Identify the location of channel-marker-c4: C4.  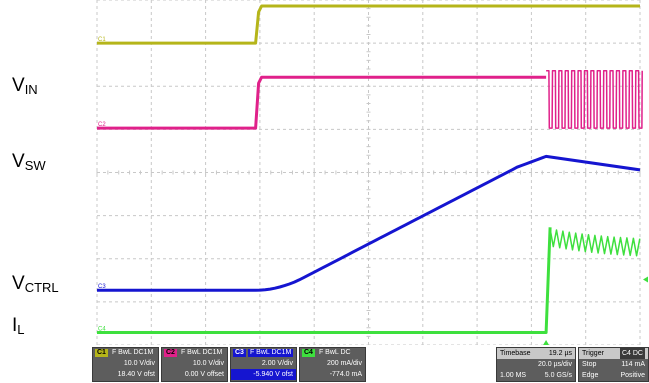
(102, 329).